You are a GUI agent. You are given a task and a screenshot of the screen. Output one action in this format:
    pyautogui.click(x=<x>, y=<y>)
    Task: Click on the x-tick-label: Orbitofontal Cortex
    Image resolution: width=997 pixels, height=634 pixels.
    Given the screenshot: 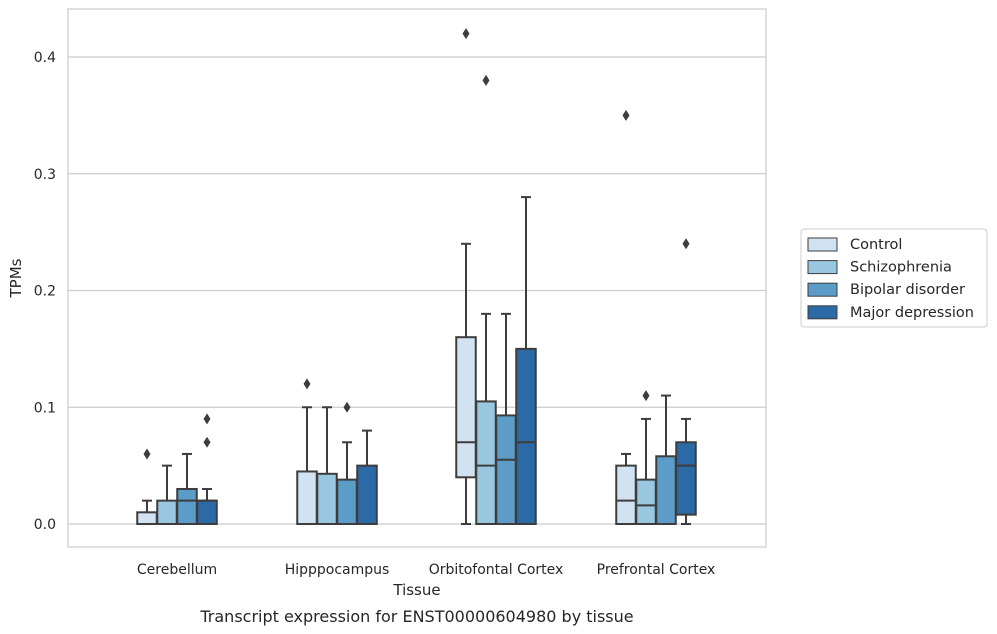 What is the action you would take?
    pyautogui.click(x=496, y=570)
    